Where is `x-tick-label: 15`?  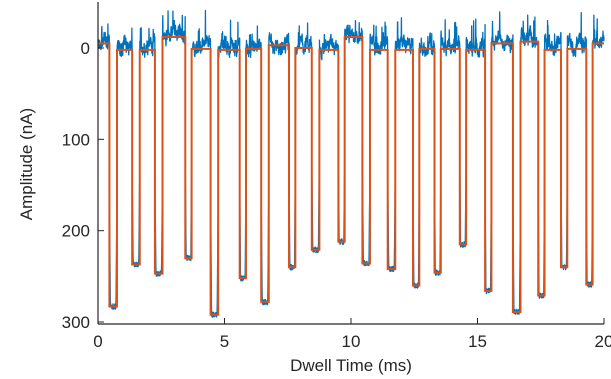 x-tick-label: 15 is located at coordinates (477, 341).